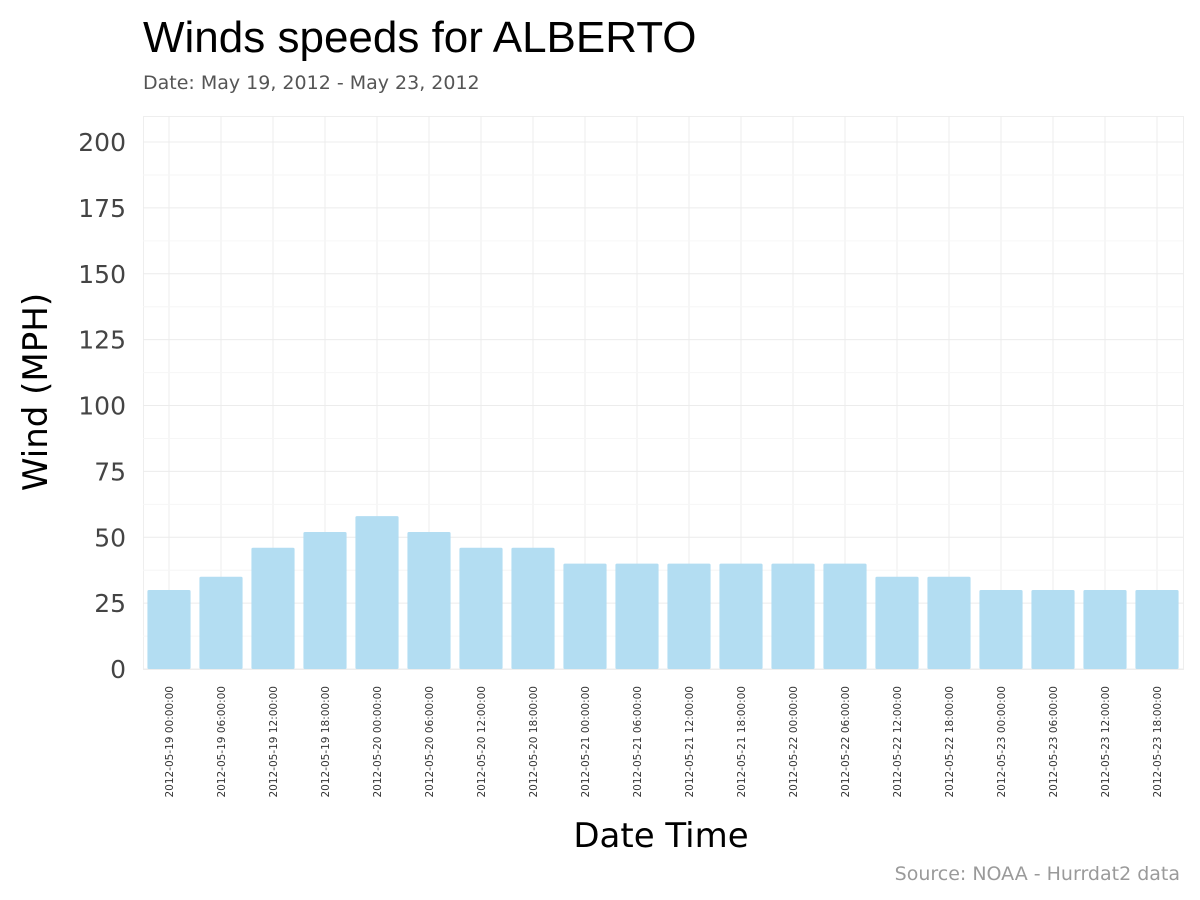 This screenshot has height=900, width=1200. Describe the element at coordinates (742, 742) in the screenshot. I see `x-tick-label: 2012-05-21 18:00:00` at that location.